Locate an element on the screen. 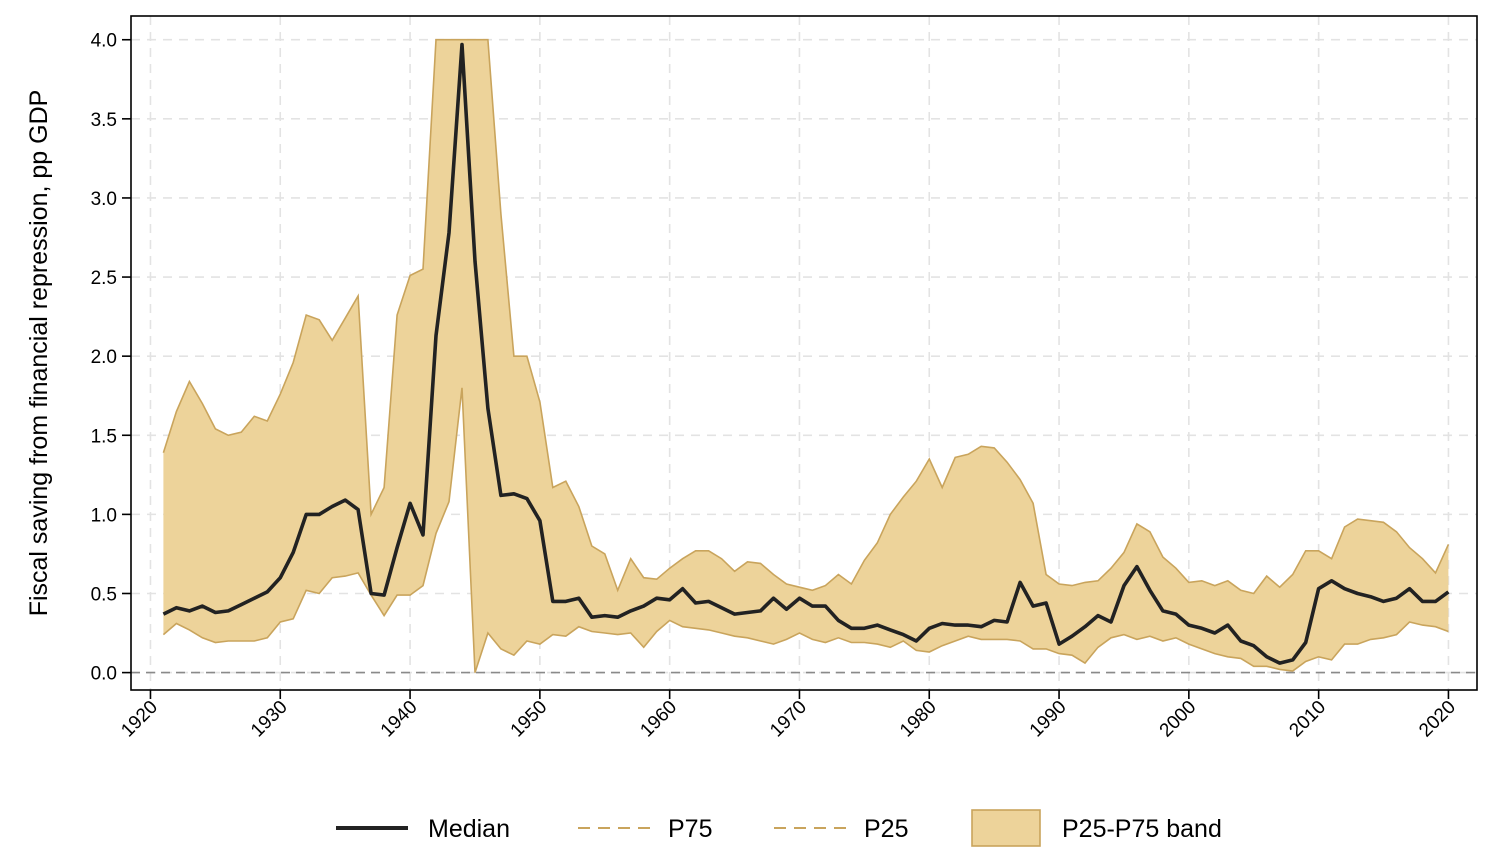 The width and height of the screenshot is (1492, 866). y-tick-label: 0.0 is located at coordinates (104, 674).